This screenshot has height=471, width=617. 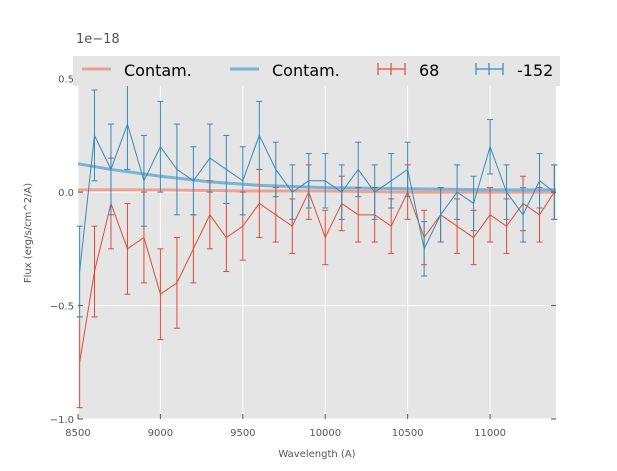 What do you see at coordinates (98, 39) in the screenshot?
I see `y-scale-label: 1e−18` at bounding box center [98, 39].